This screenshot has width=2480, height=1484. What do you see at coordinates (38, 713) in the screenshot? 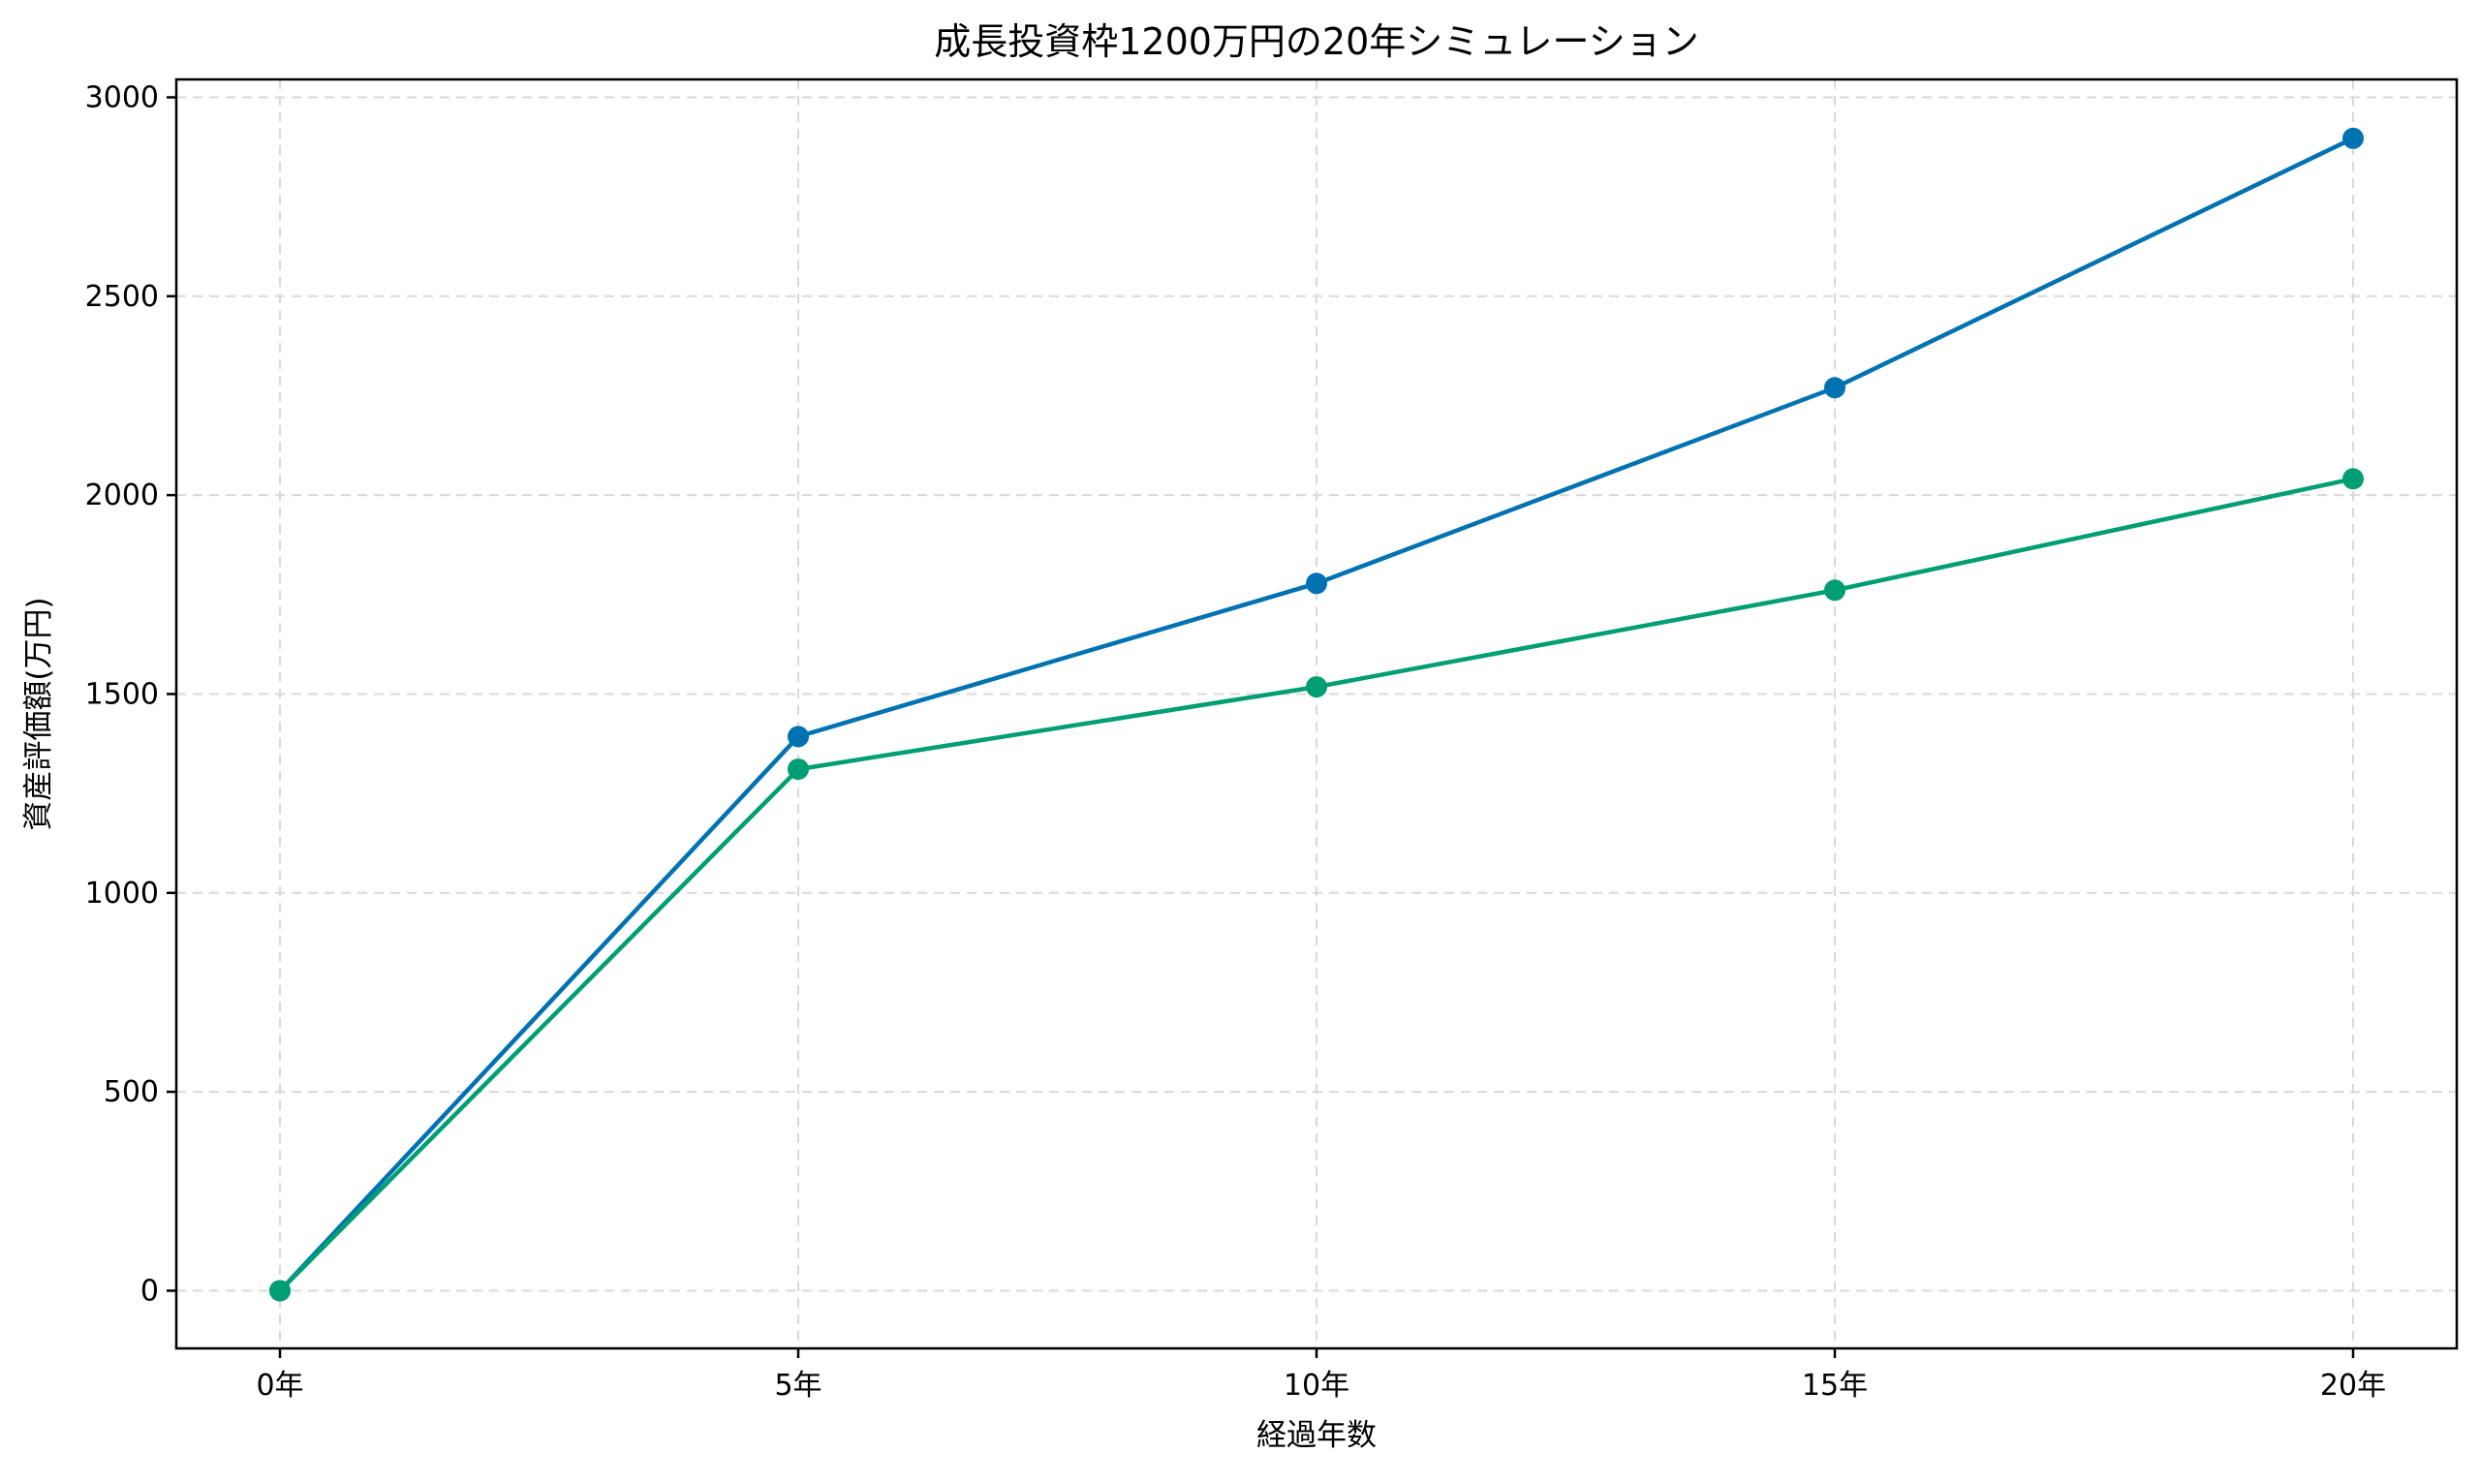
I see `y-axis-label: 資産評価額(万円)` at bounding box center [38, 713].